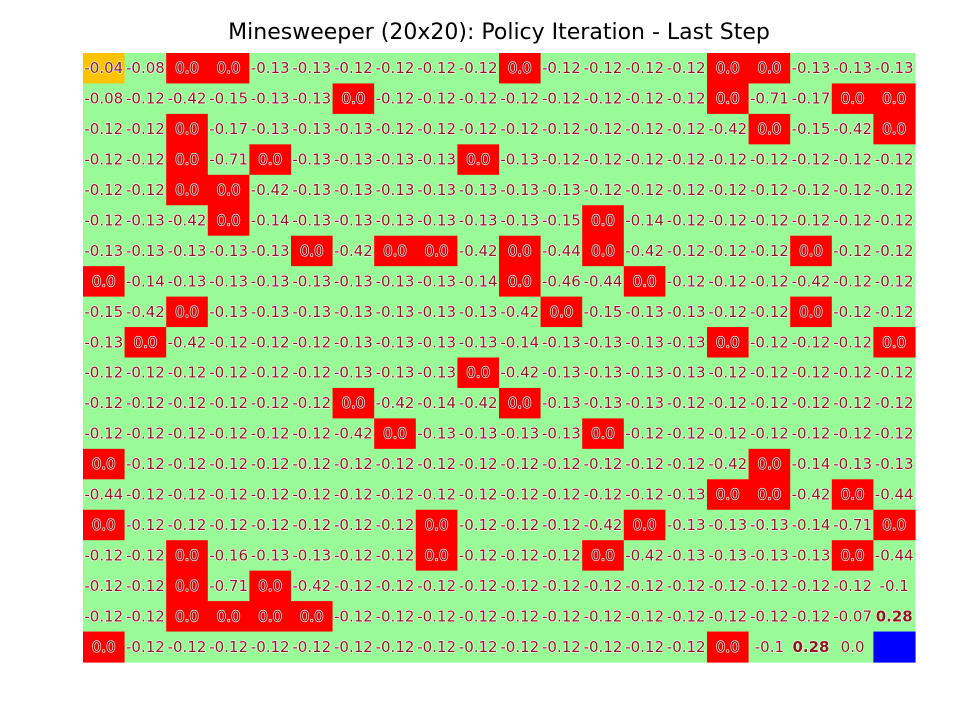 This screenshot has height=720, width=960. I want to click on cell-value-label: -0.17, so click(811, 99).